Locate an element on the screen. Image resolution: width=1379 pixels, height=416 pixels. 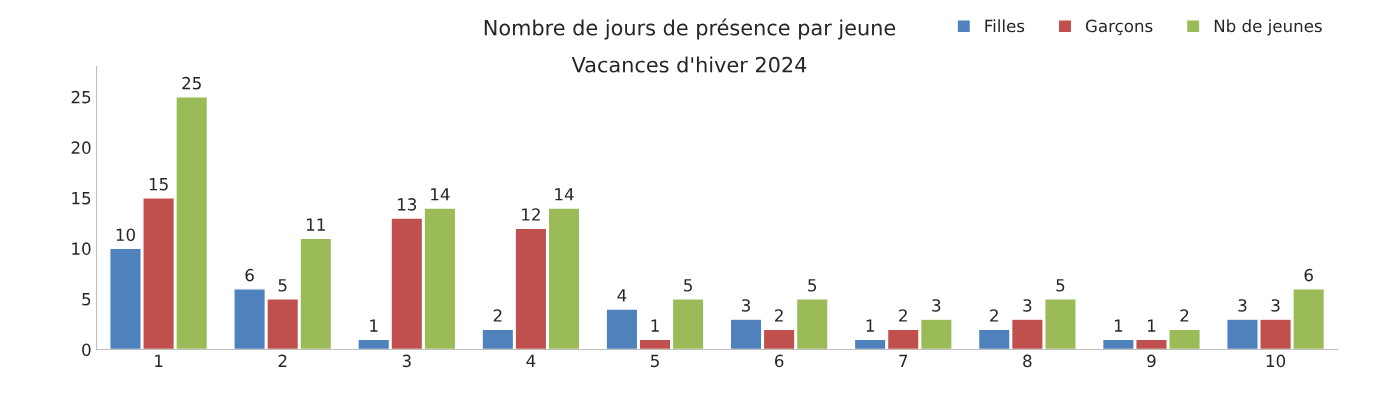
x-tick-label: 9 is located at coordinates (1151, 361).